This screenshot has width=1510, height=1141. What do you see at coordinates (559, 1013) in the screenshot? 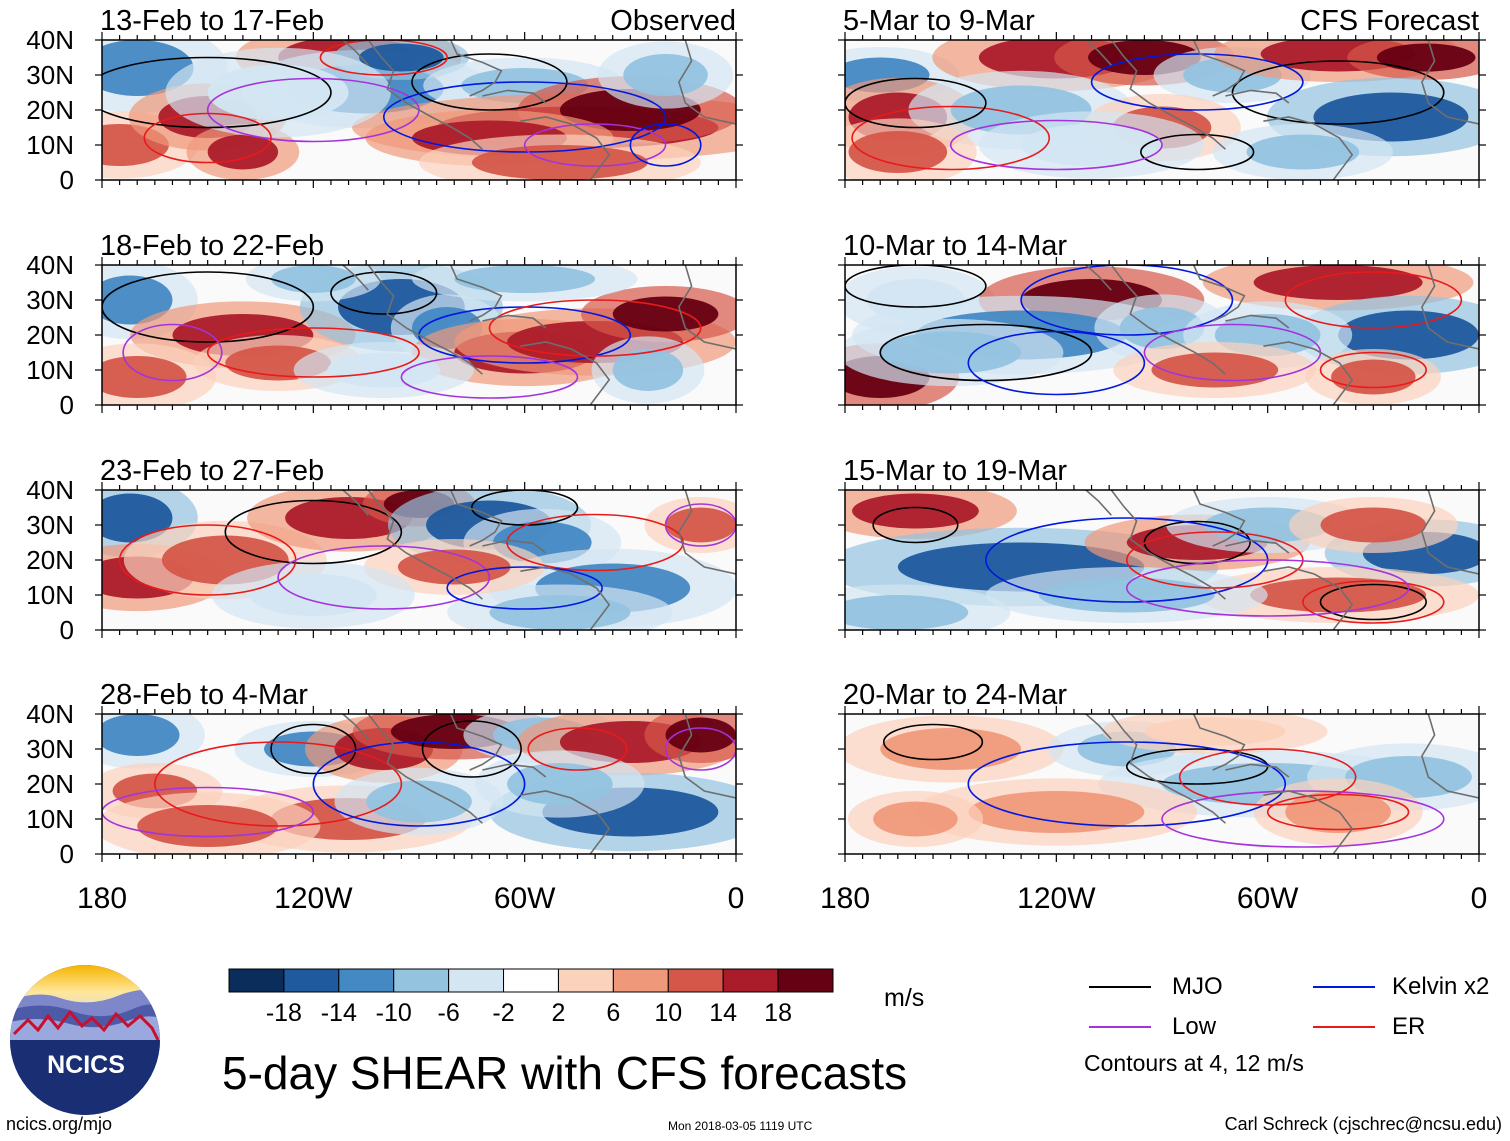
I see `colorbar-tick-label: 2` at bounding box center [559, 1013].